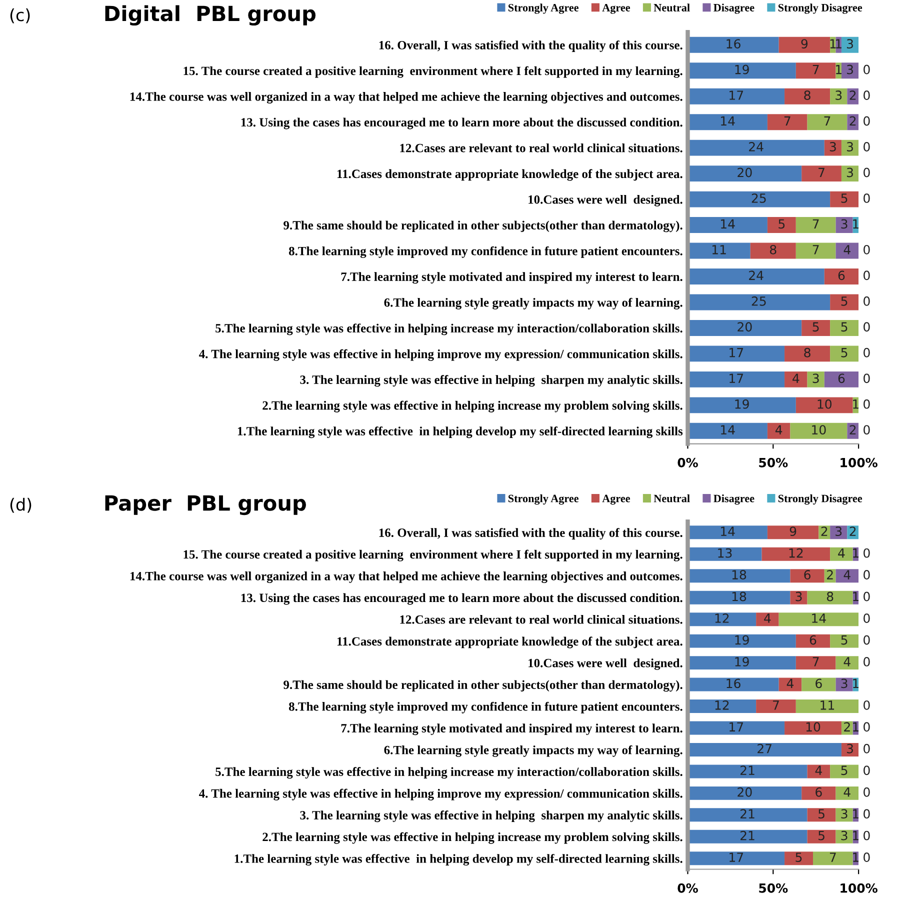  What do you see at coordinates (616, 9) in the screenshot?
I see `legend-label: Agree` at bounding box center [616, 9].